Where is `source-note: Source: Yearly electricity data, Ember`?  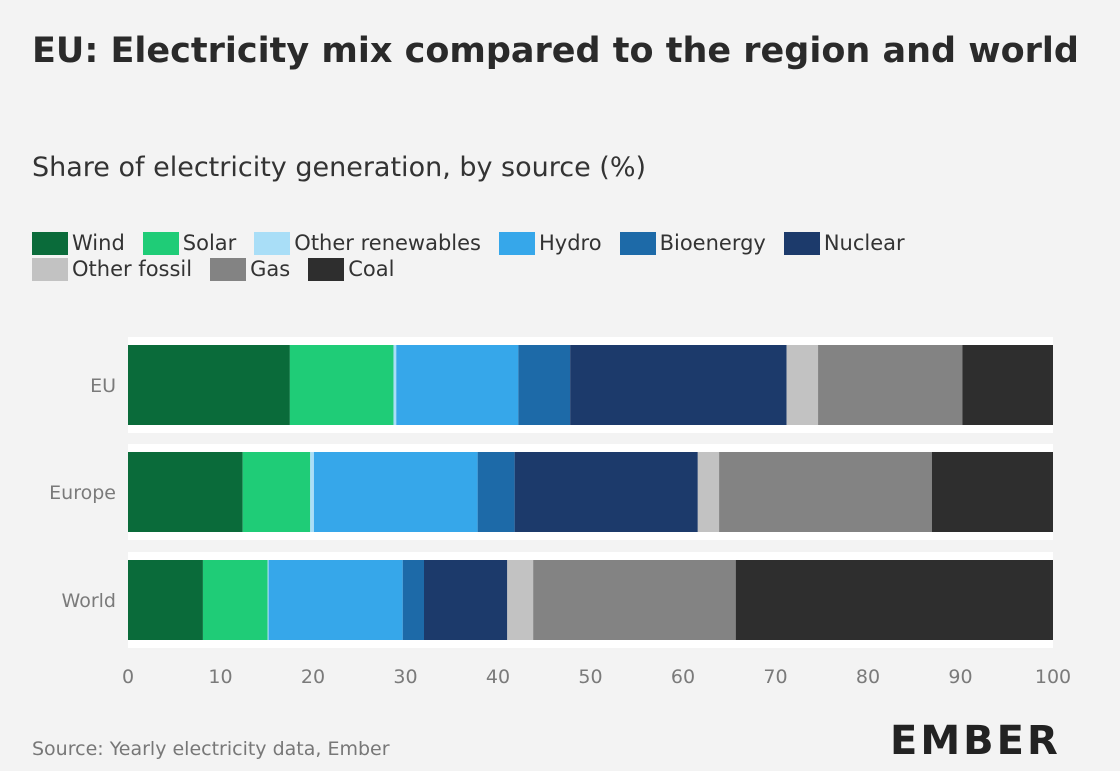 source-note: Source: Yearly electricity data, Ember is located at coordinates (211, 749).